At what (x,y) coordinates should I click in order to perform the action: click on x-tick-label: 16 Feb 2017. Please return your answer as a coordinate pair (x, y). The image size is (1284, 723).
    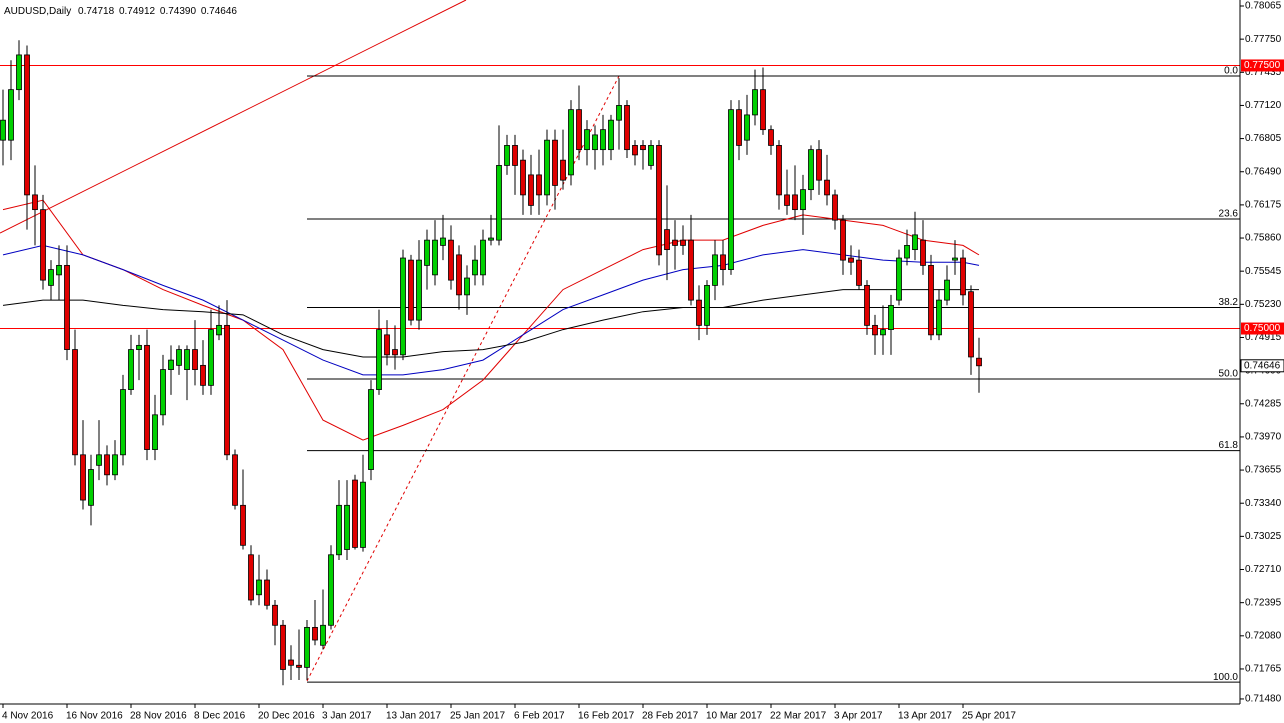
    Looking at the image, I should click on (606, 716).